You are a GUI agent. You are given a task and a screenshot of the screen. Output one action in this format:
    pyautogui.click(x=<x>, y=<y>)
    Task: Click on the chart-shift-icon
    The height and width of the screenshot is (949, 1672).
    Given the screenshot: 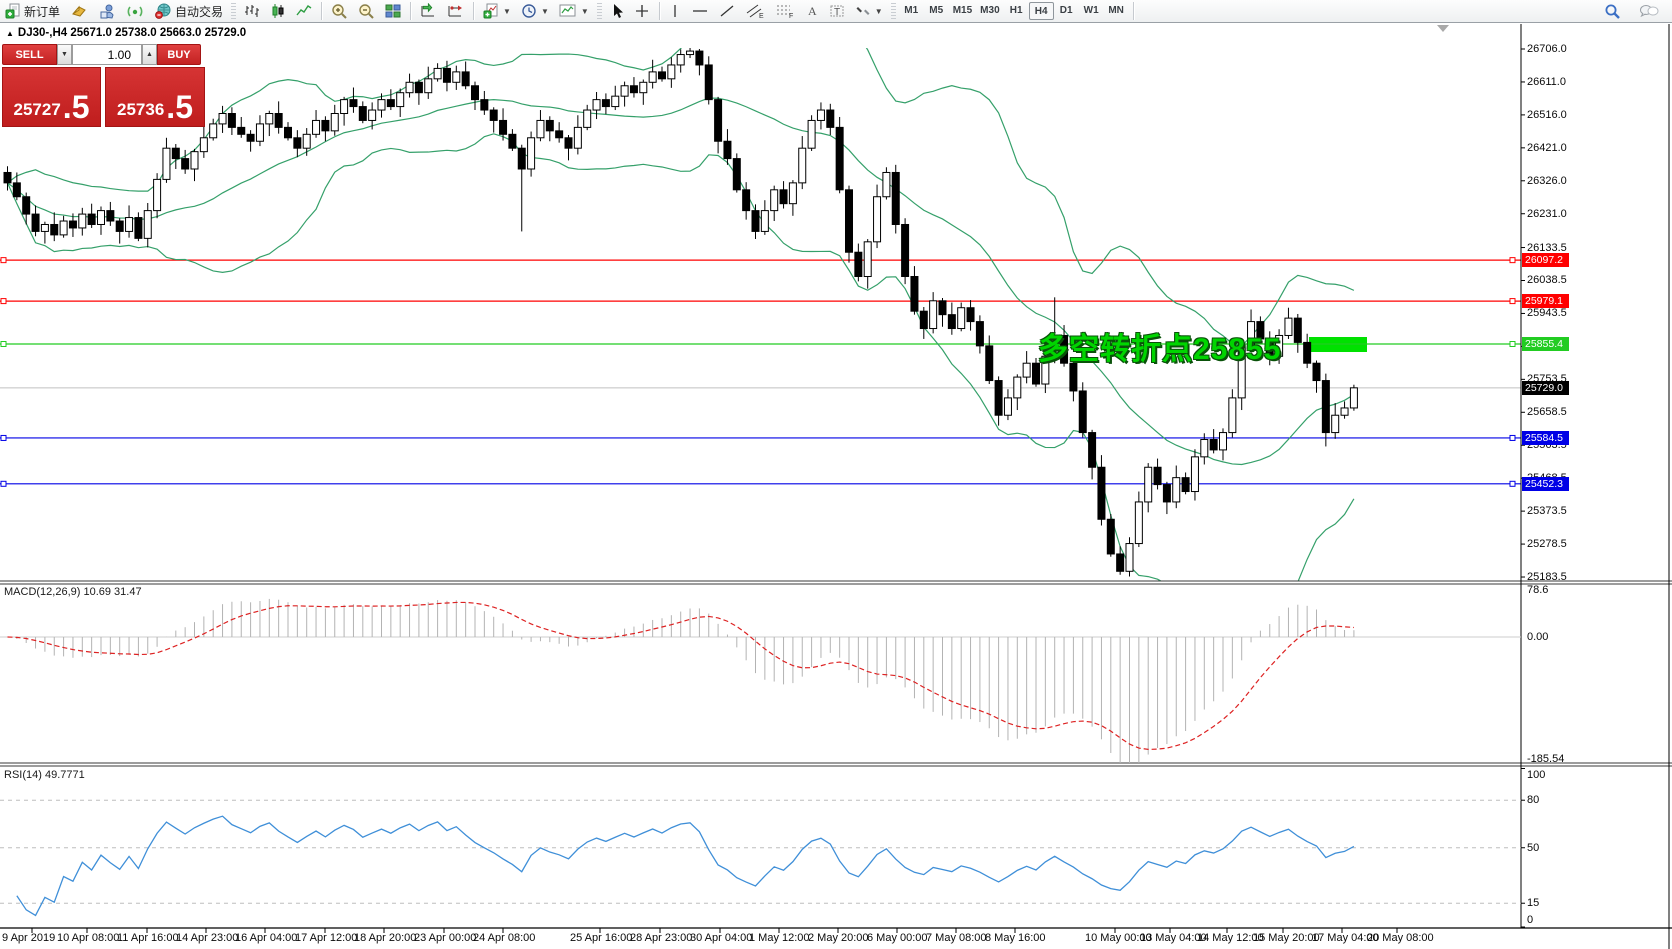 What is the action you would take?
    pyautogui.click(x=455, y=11)
    